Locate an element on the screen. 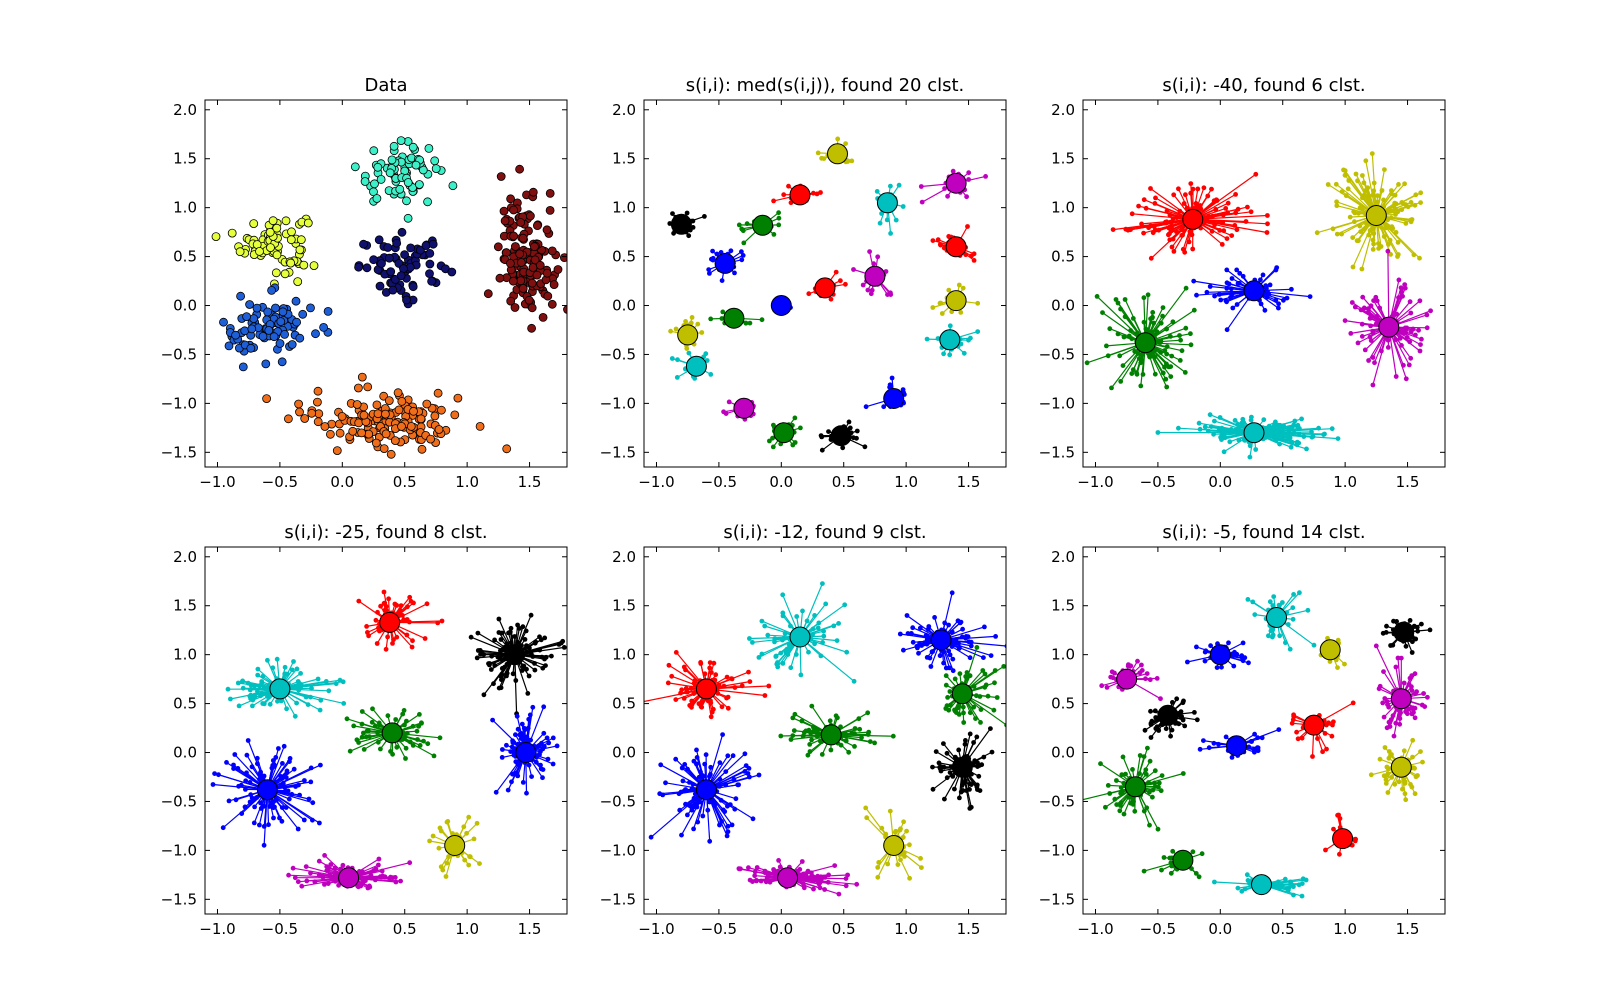  x-tick-label: 0.0 is located at coordinates (342, 929).